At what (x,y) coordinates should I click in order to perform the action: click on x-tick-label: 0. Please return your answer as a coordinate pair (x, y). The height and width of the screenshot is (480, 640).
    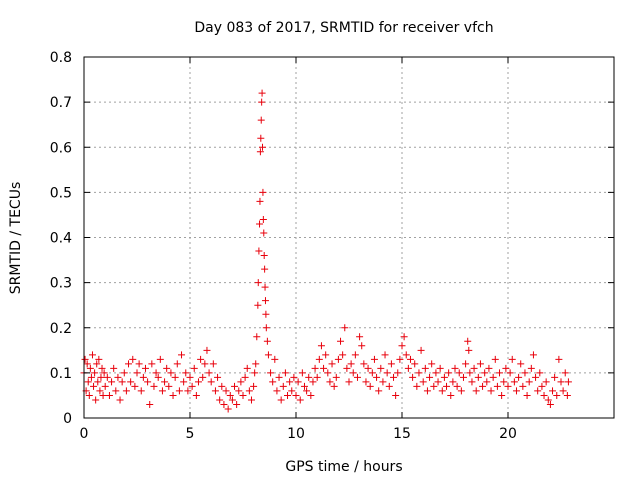
    Looking at the image, I should click on (84, 434).